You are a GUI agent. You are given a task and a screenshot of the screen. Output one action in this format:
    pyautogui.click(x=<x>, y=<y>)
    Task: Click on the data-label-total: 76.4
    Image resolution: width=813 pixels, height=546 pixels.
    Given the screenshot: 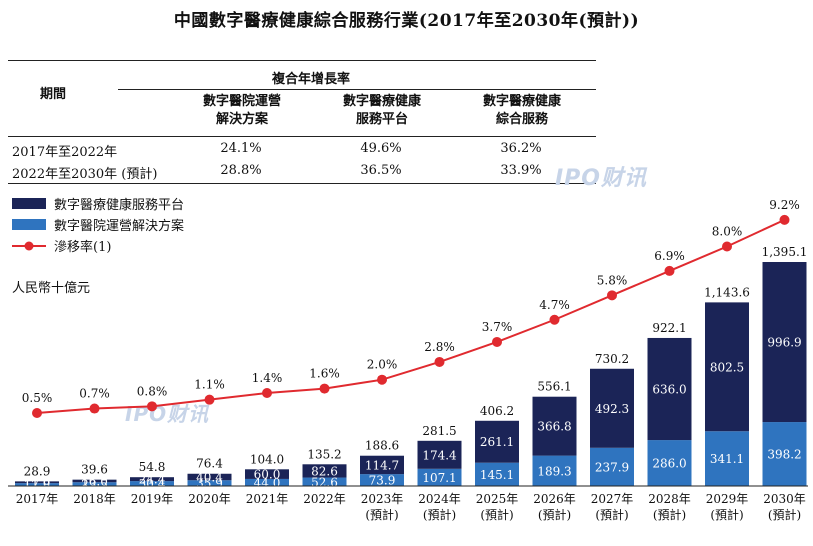 What is the action you would take?
    pyautogui.click(x=209, y=464)
    